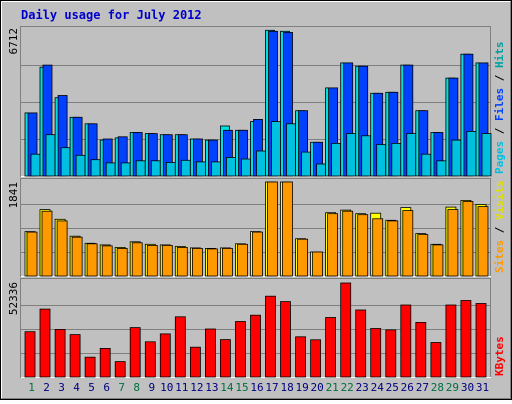 This screenshot has width=512, height=404. Describe the element at coordinates (378, 387) in the screenshot. I see `x-tick-label-day-24: 24` at that location.